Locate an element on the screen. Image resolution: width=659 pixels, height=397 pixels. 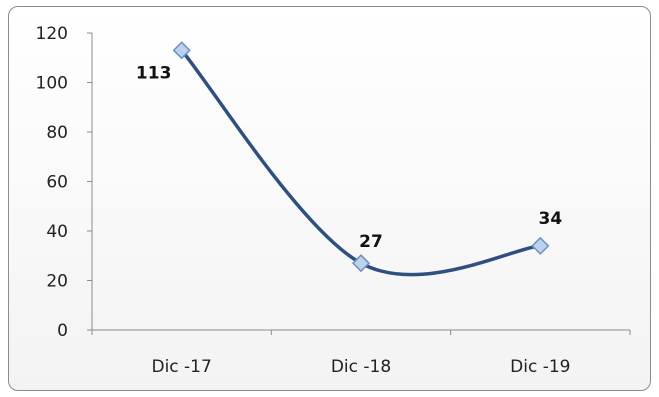
y-tick-label: 0 is located at coordinates (62, 331).